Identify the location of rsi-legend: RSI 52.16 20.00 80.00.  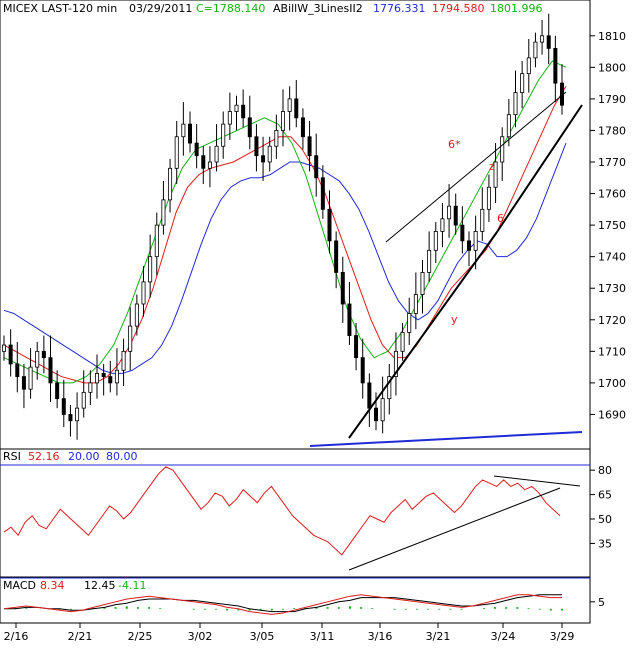
(70, 456).